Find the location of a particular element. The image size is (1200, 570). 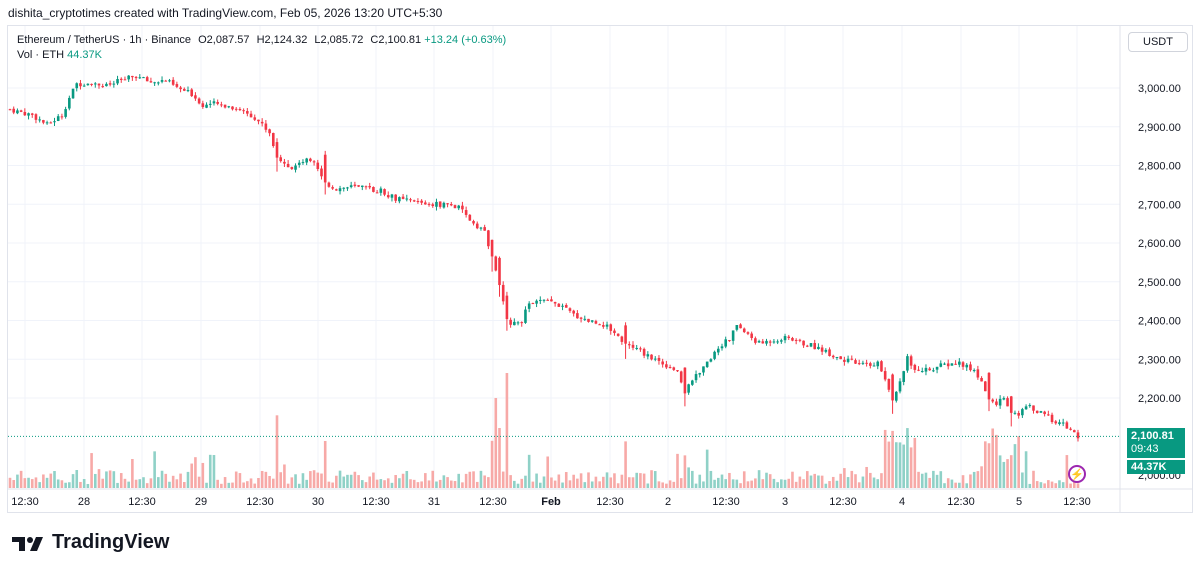

y-tick-label: 2,800.00 is located at coordinates (1159, 167).